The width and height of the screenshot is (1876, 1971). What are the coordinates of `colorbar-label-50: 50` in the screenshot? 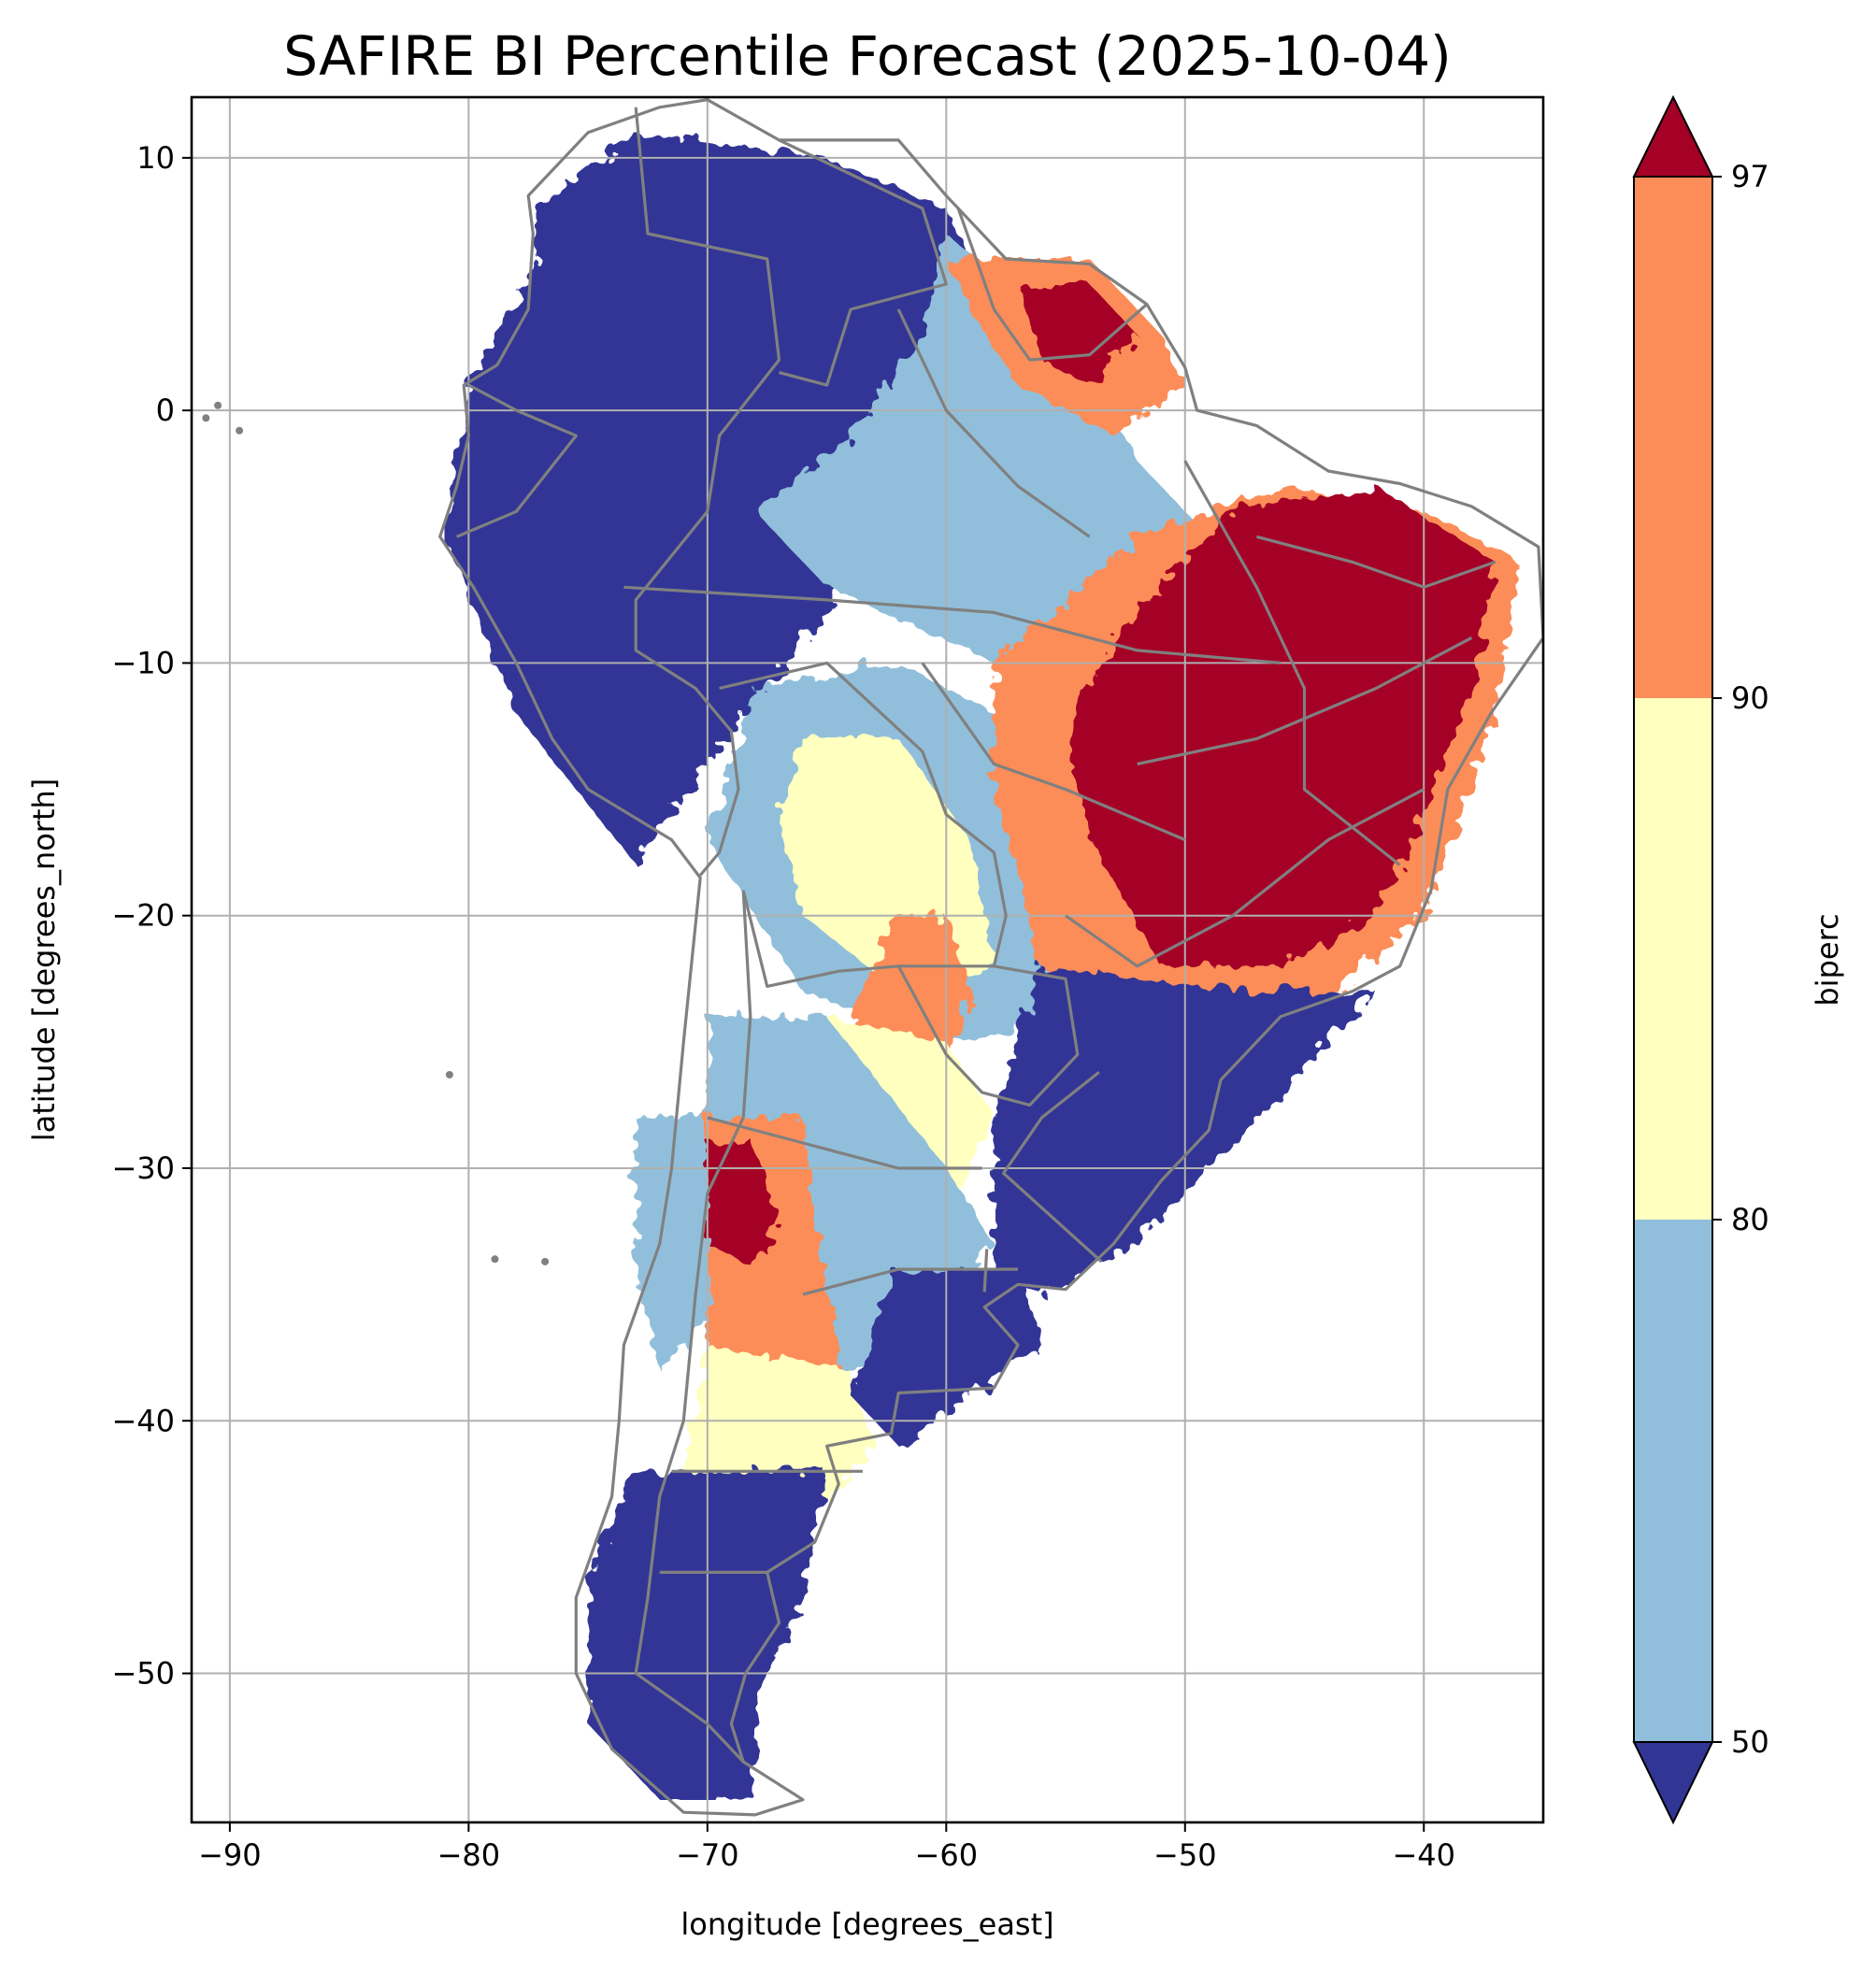 It's located at (1750, 1742).